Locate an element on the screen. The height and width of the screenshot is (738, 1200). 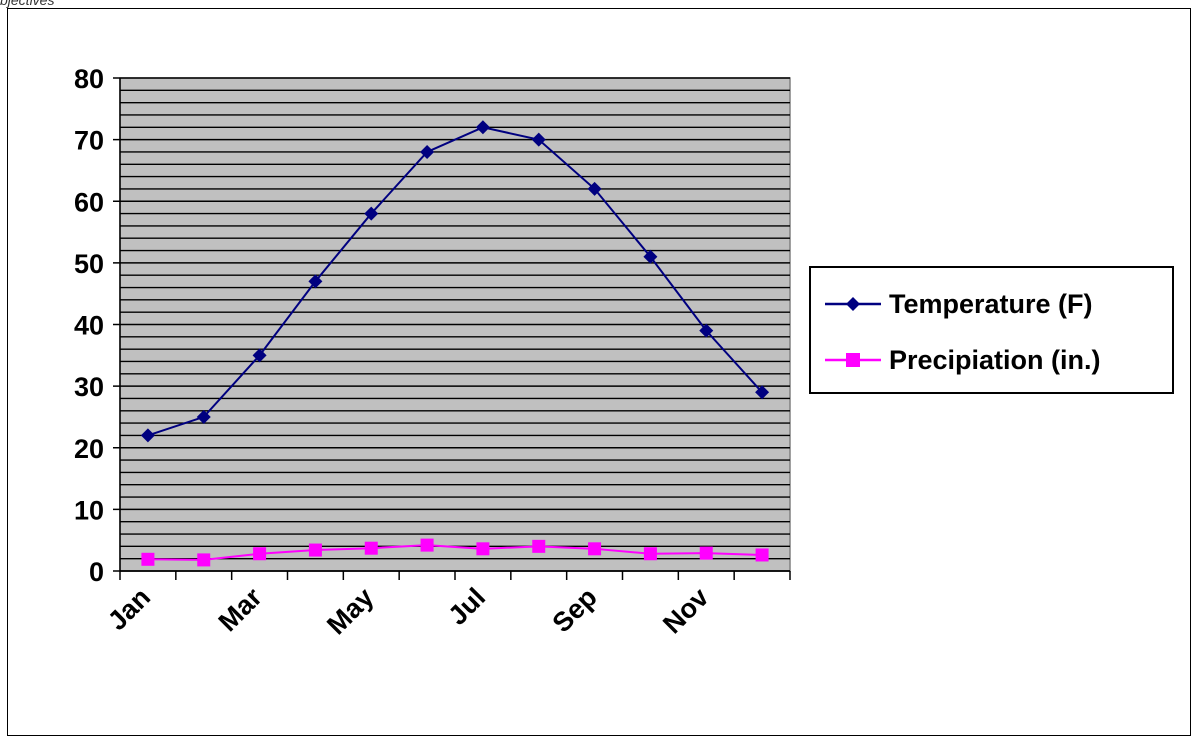
x-tick-label: Jul is located at coordinates (466, 606).